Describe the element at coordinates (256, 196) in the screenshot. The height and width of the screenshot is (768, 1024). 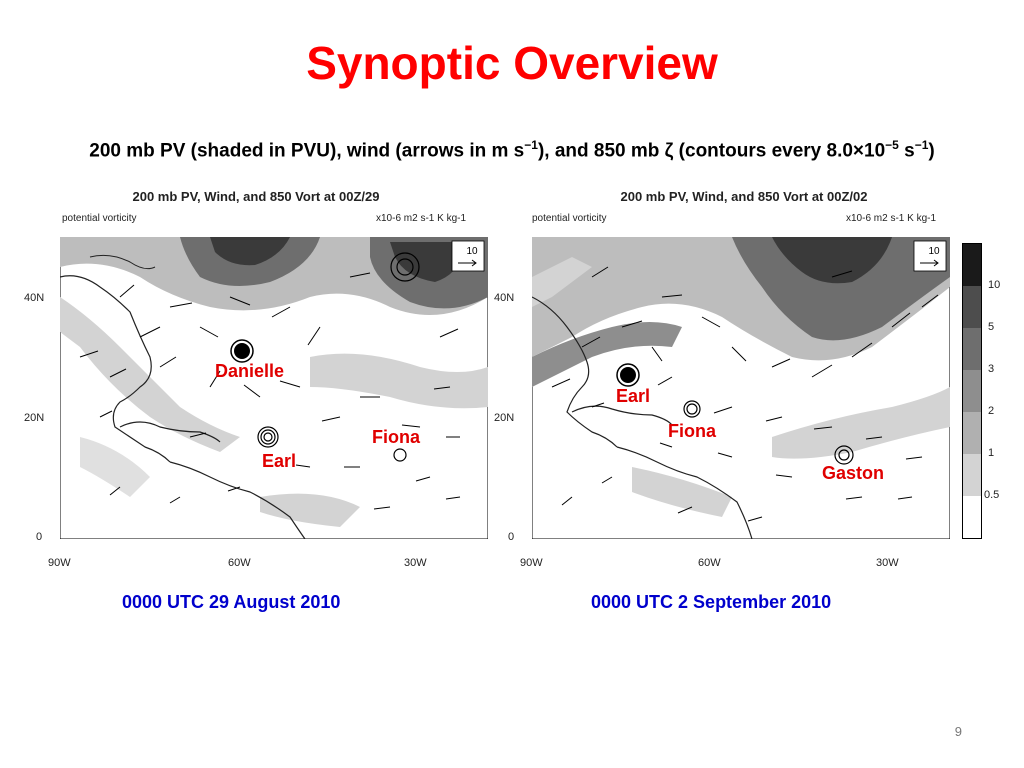
I see `panel-title: 200 mb PV, Wind, and 850 Vort at 00Z/29` at that location.